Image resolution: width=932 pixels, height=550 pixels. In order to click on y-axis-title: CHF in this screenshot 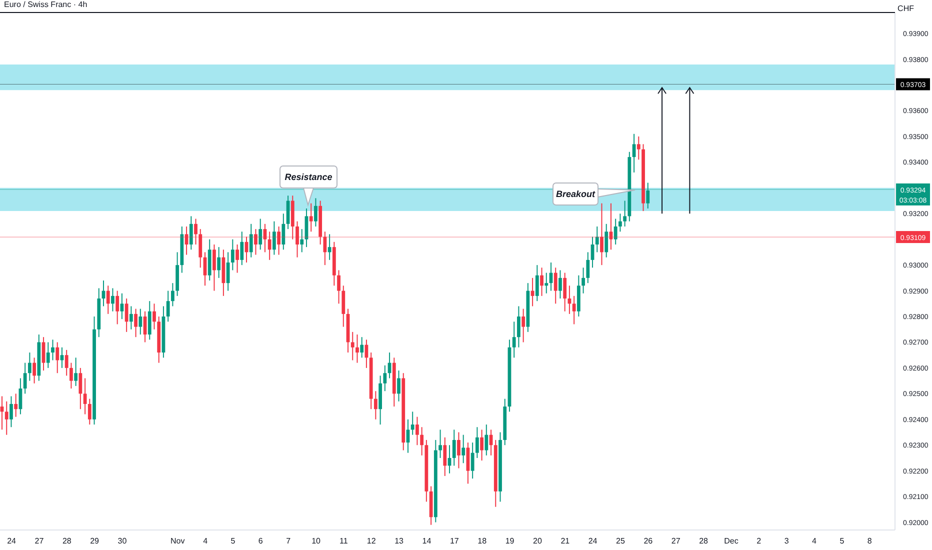, I will do `click(906, 8)`.